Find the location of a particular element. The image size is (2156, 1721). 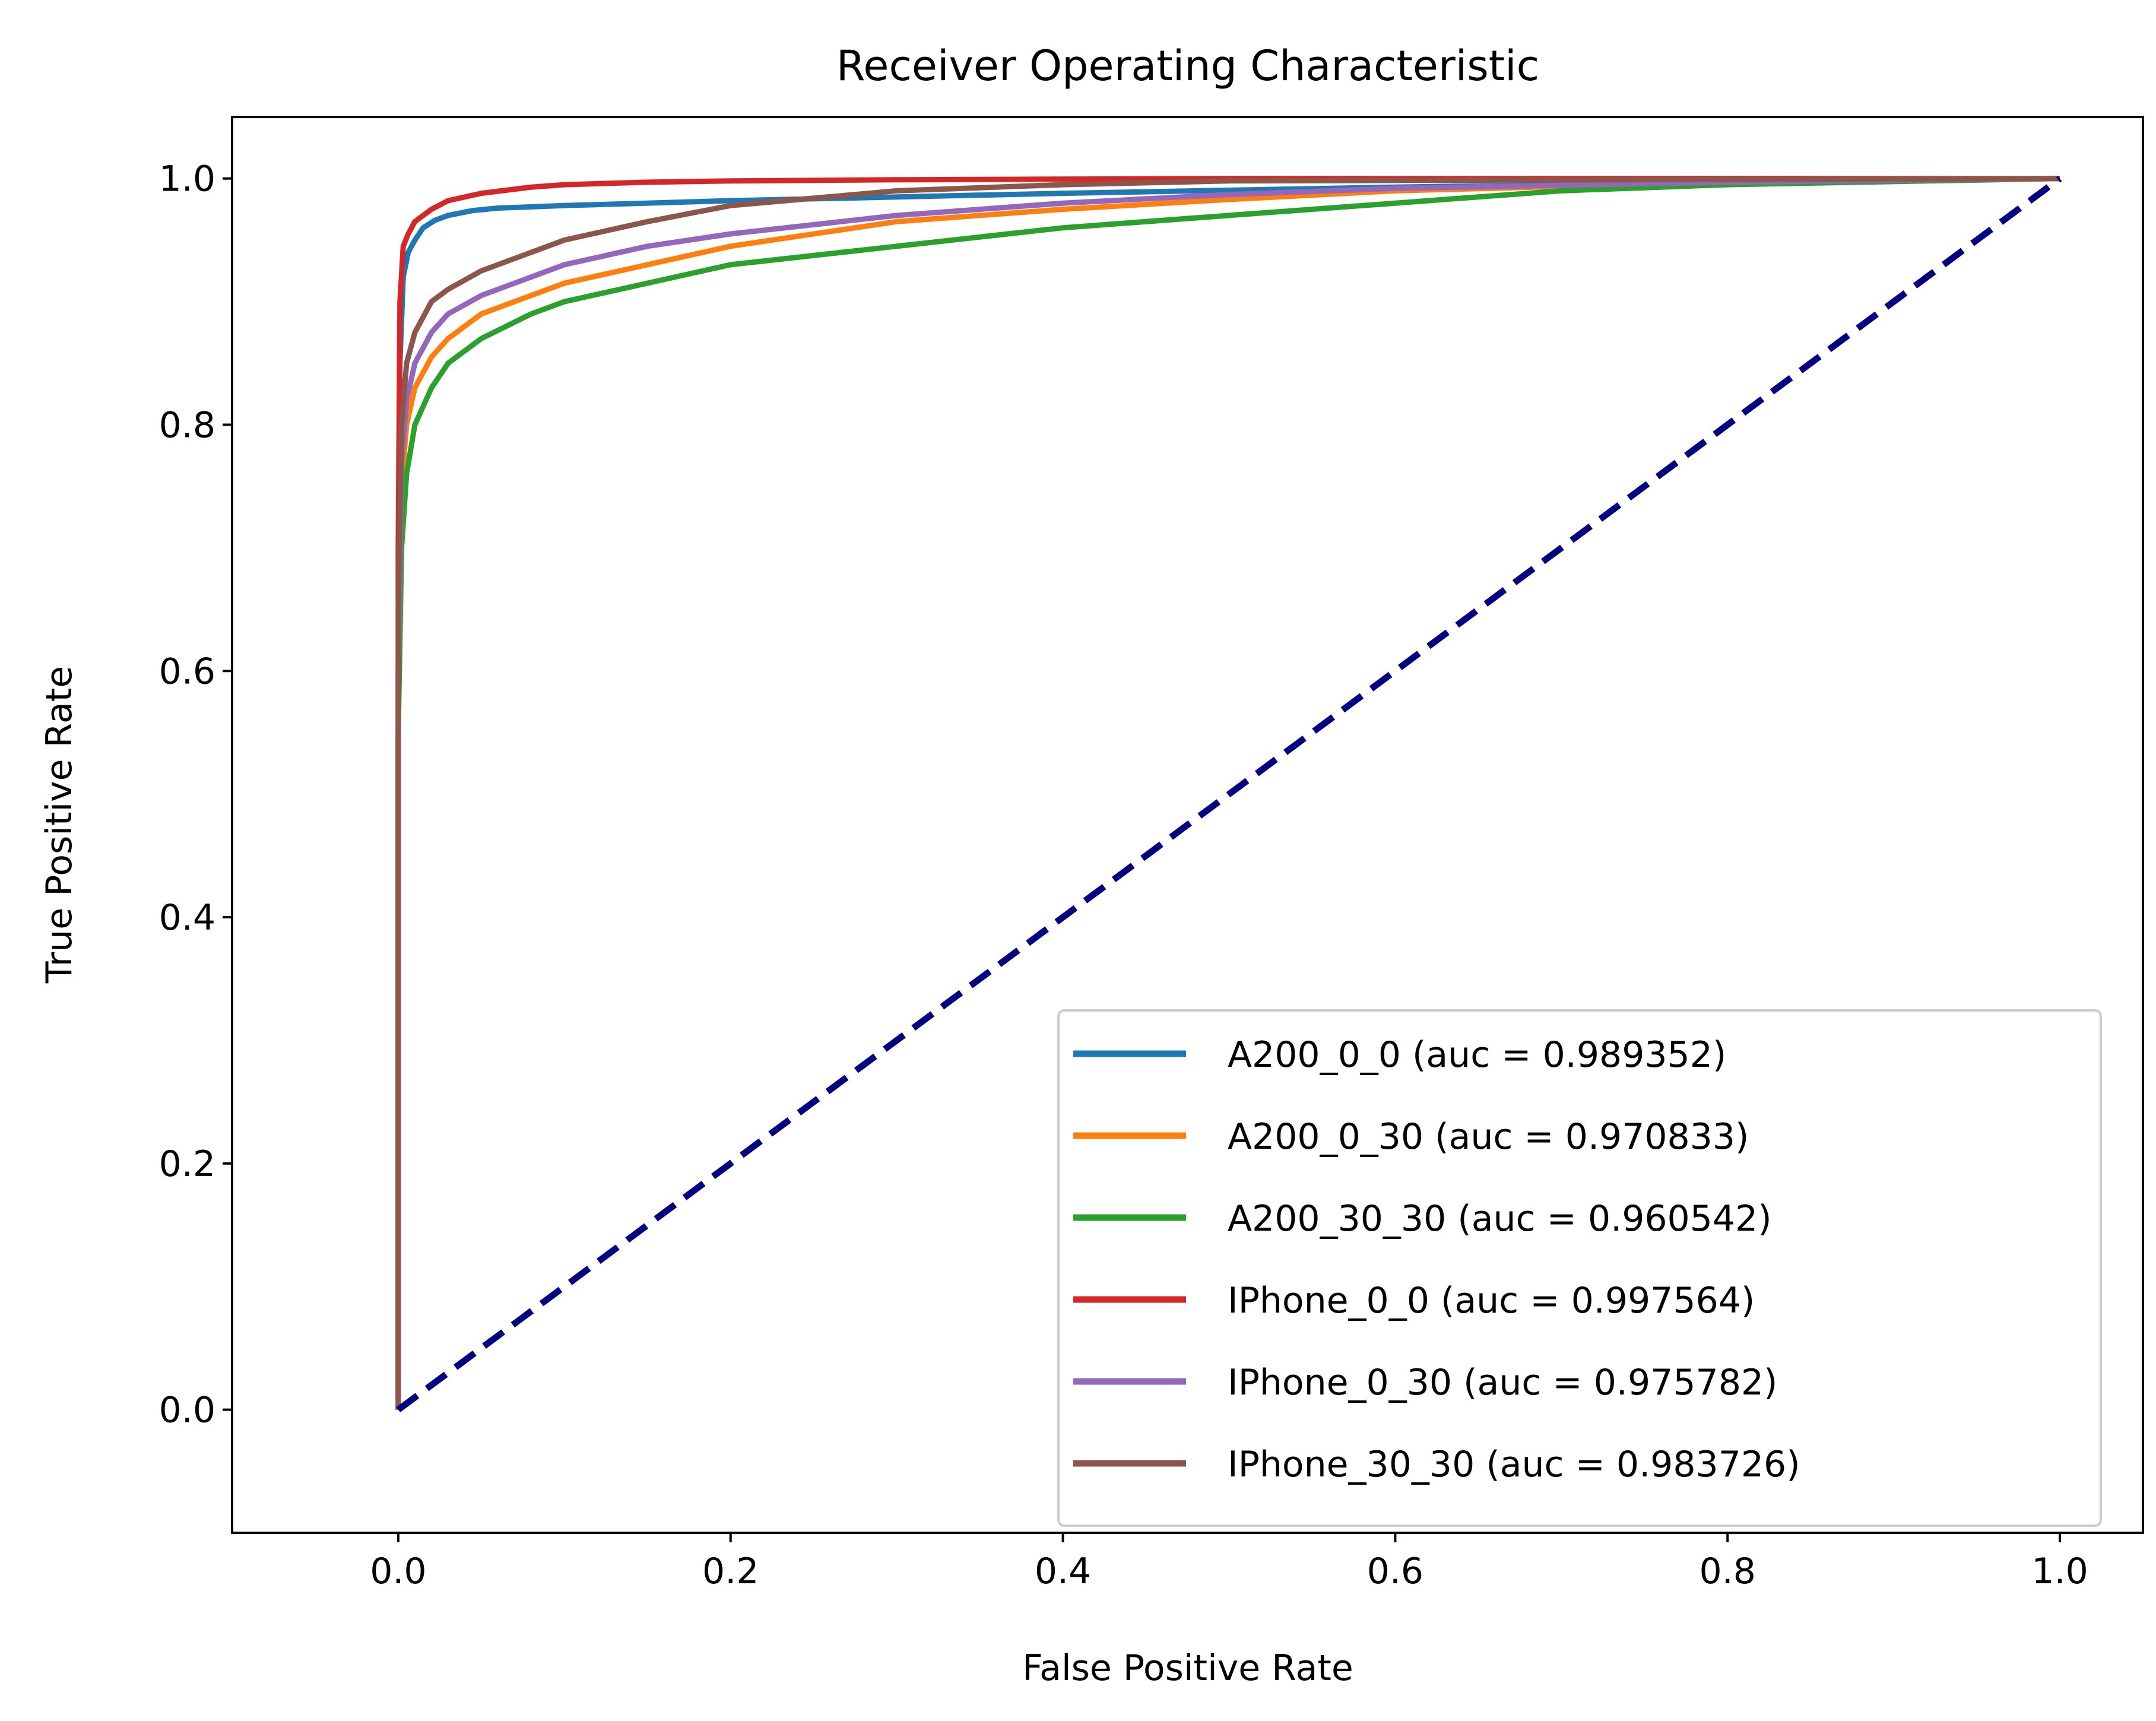

x-tick-label: 0.6 is located at coordinates (1395, 1572).